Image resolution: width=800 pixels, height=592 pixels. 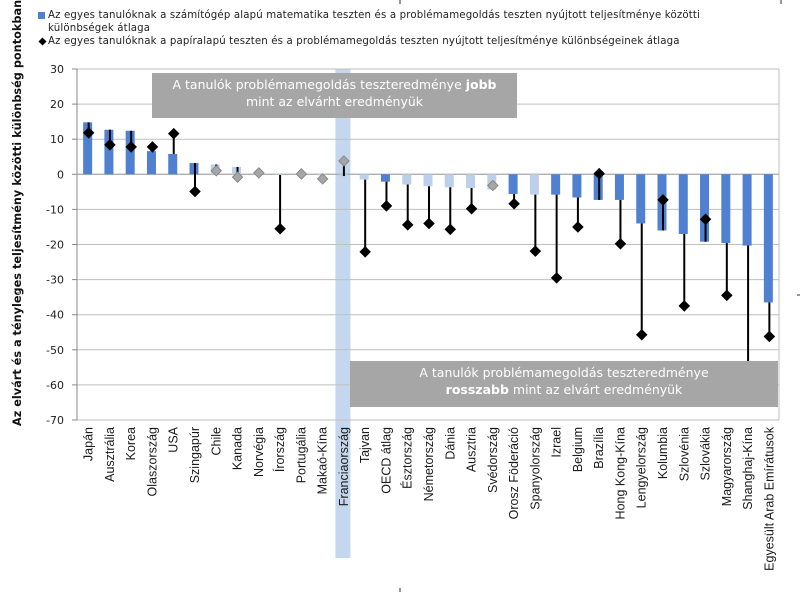 I want to click on bar-Tajvan, so click(x=364, y=177).